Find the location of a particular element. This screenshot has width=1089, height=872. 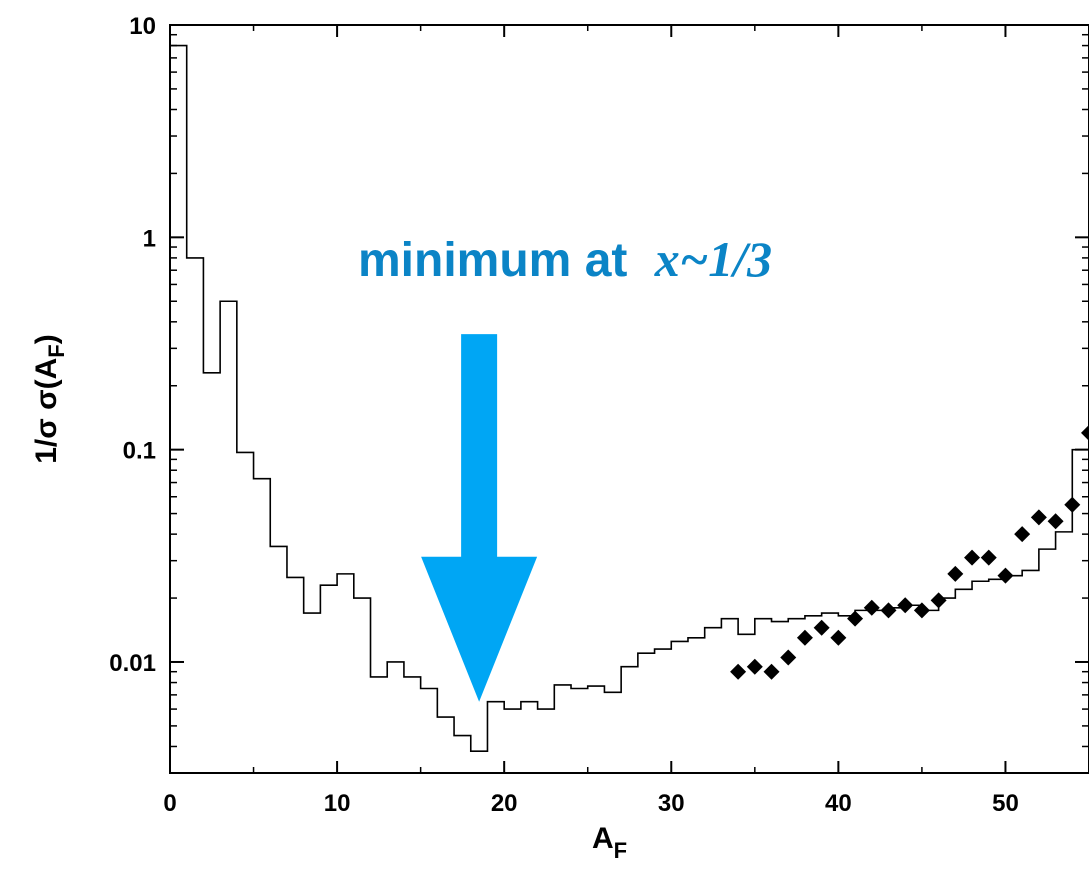

y-axis-title: 1/σ σ(AF) is located at coordinates (49, 399).